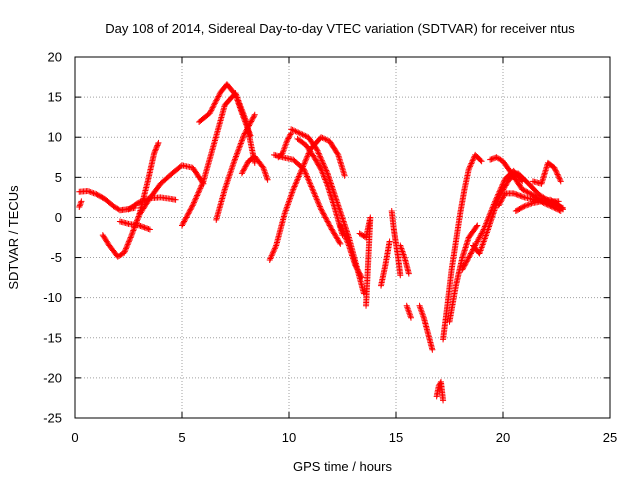 This screenshot has width=640, height=480. What do you see at coordinates (52, 377) in the screenshot?
I see `y-tick-label: -20` at bounding box center [52, 377].